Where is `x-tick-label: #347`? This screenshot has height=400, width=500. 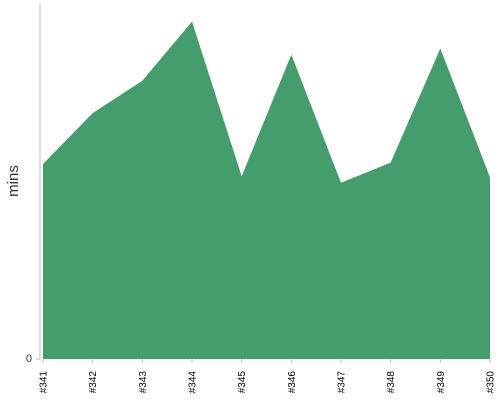
x-tick-label: #347 is located at coordinates (342, 382).